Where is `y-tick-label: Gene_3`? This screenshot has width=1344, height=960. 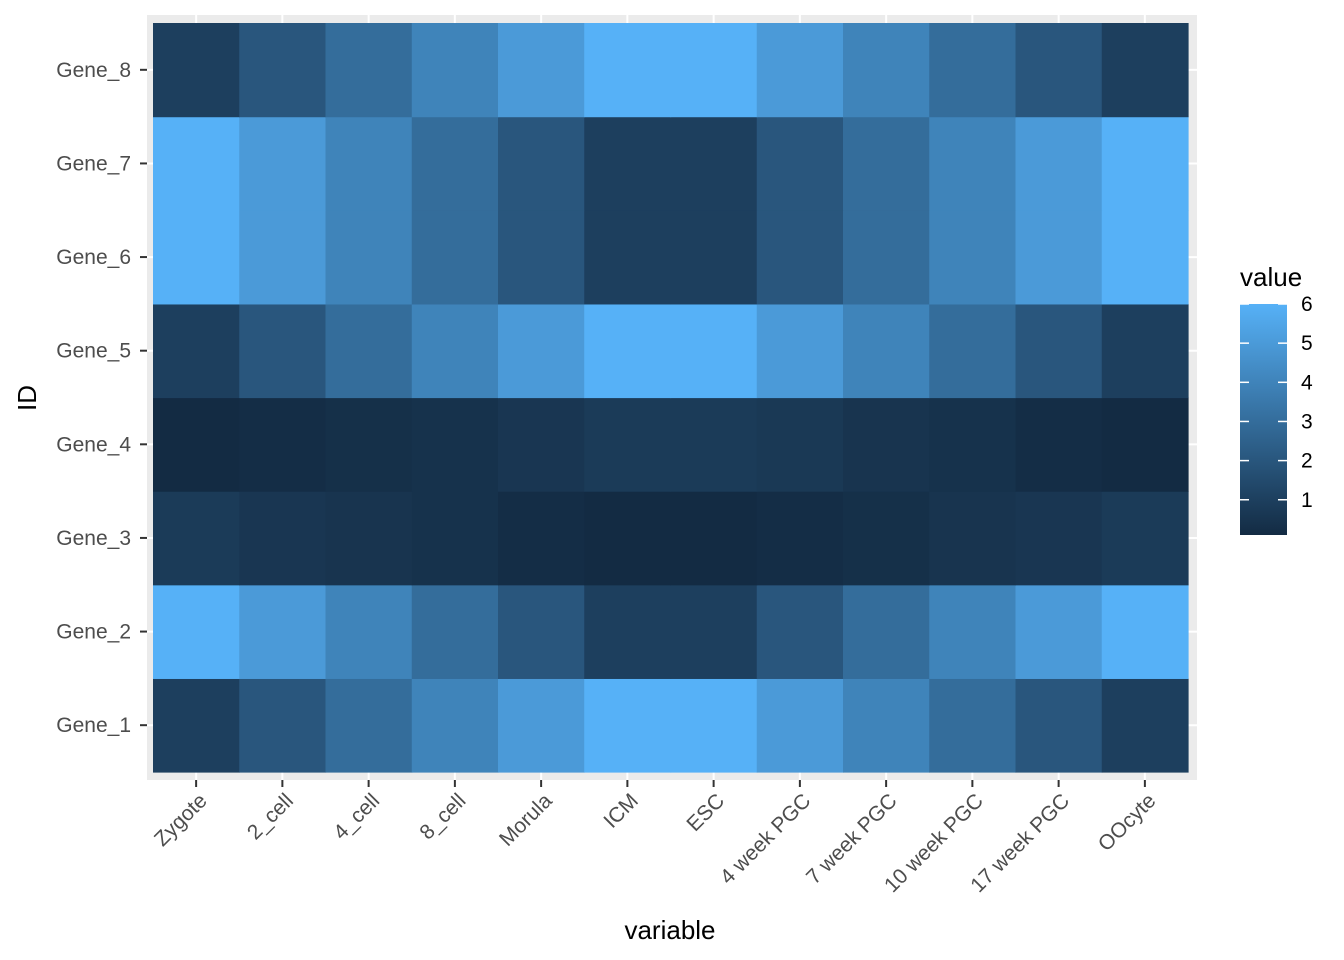 y-tick-label: Gene_3 is located at coordinates (93, 538).